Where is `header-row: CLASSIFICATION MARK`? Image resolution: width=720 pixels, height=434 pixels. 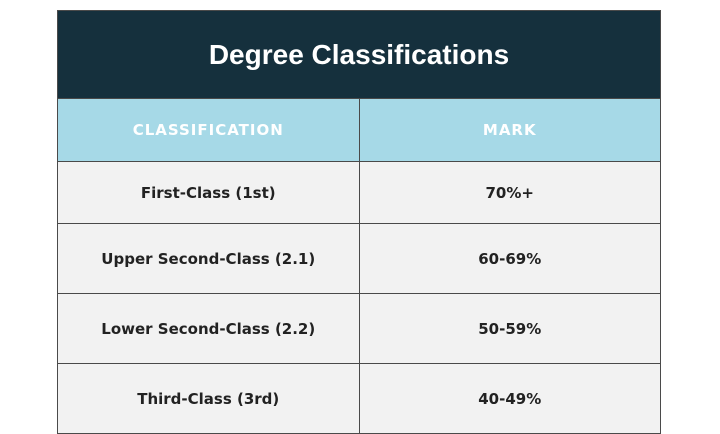
header-row: CLASSIFICATION MARK is located at coordinates (359, 130).